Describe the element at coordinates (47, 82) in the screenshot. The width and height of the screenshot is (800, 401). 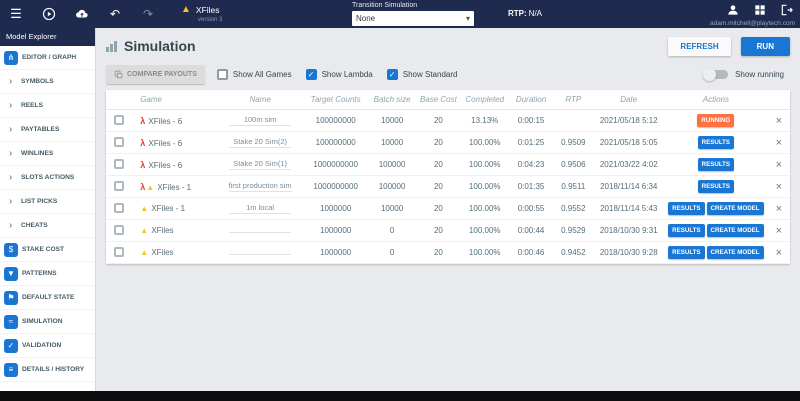
I see `sidebar-item-symbols: › SYMBOLS` at that location.